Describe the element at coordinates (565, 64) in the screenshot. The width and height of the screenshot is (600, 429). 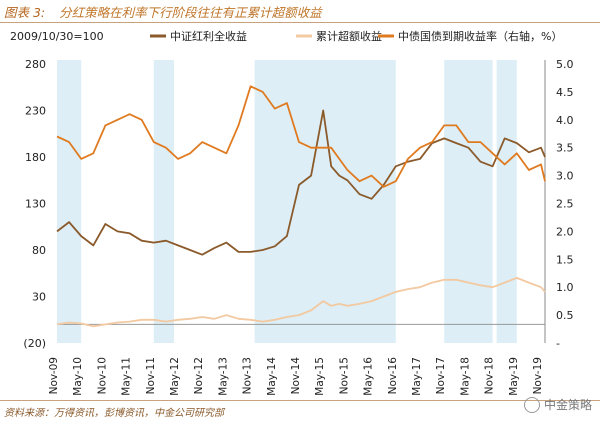
I see `y-right-tick-10: 5.0` at that location.